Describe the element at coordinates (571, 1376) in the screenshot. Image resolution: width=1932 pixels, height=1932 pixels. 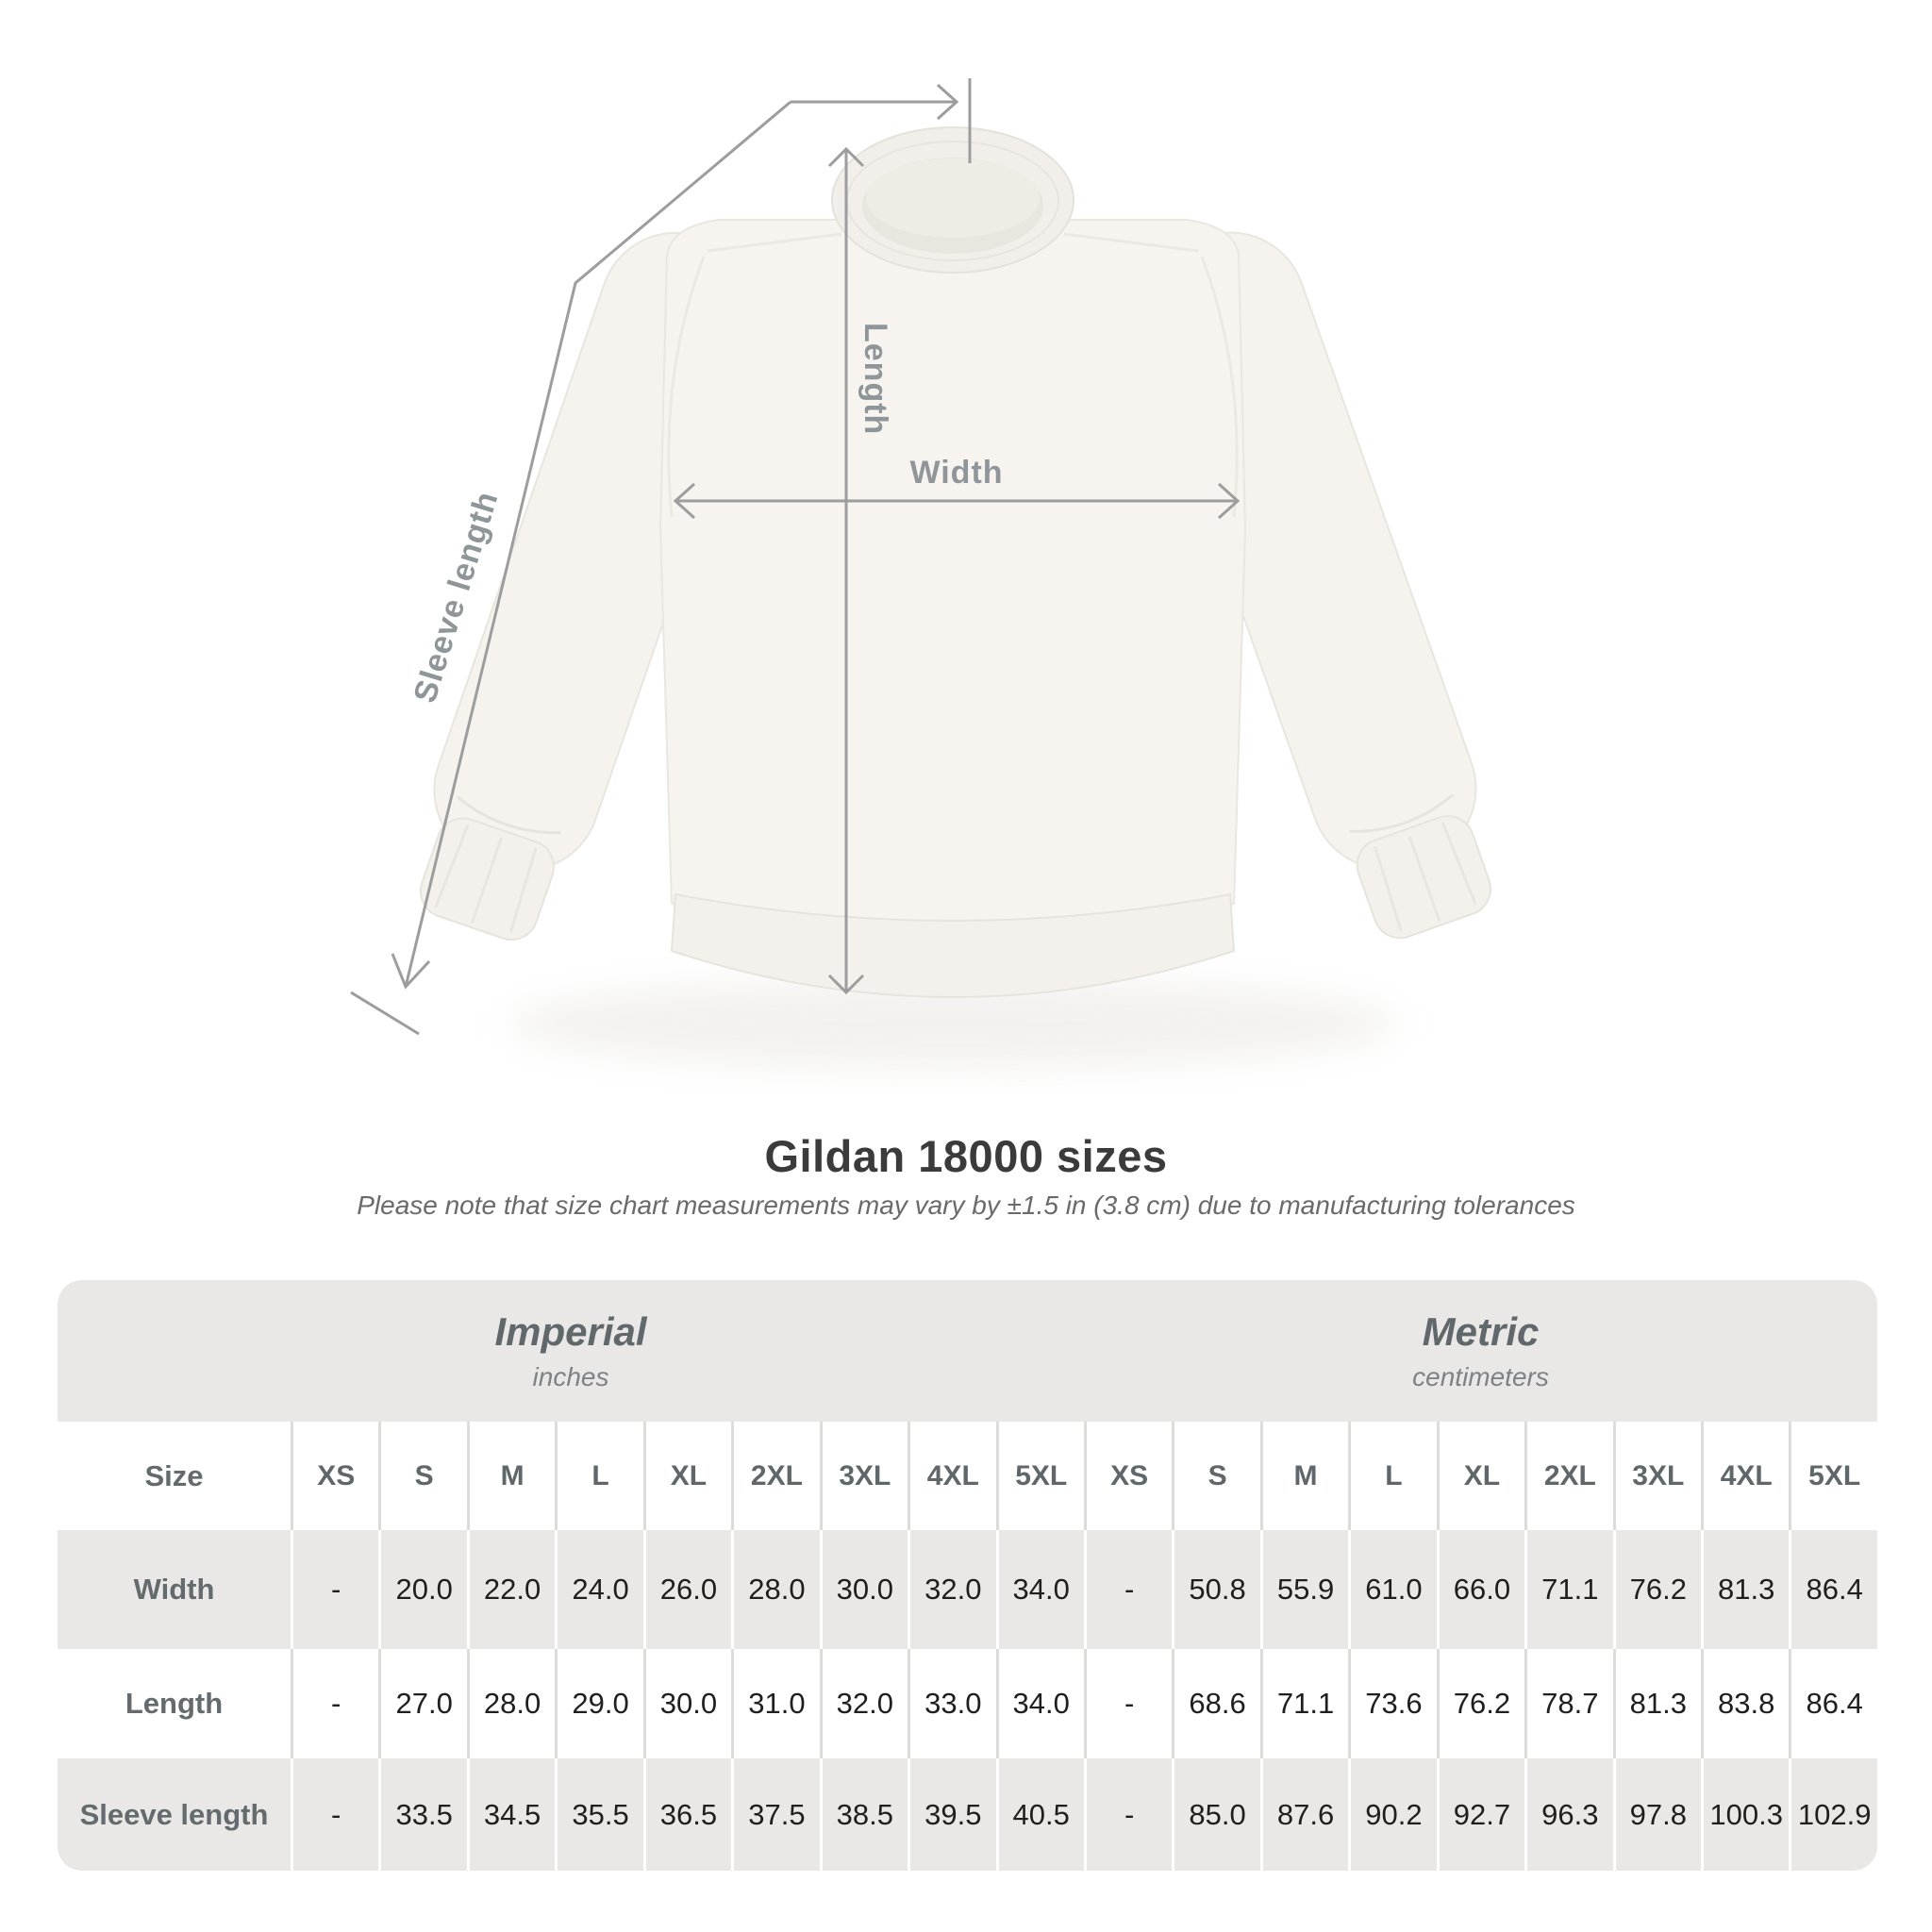
I see `imperial-unit: inches` at that location.